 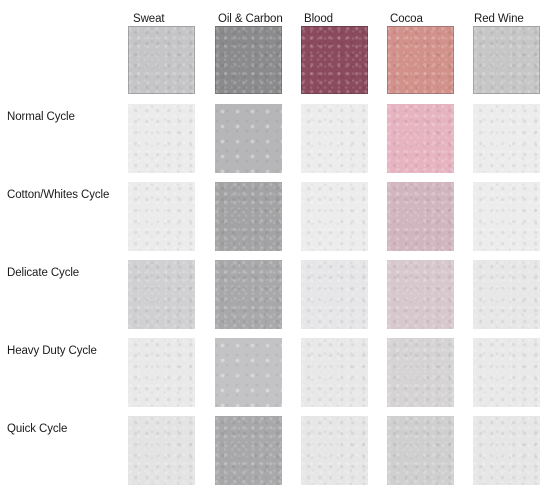 I want to click on swatch-normal-cycle-sweat, so click(x=161, y=138).